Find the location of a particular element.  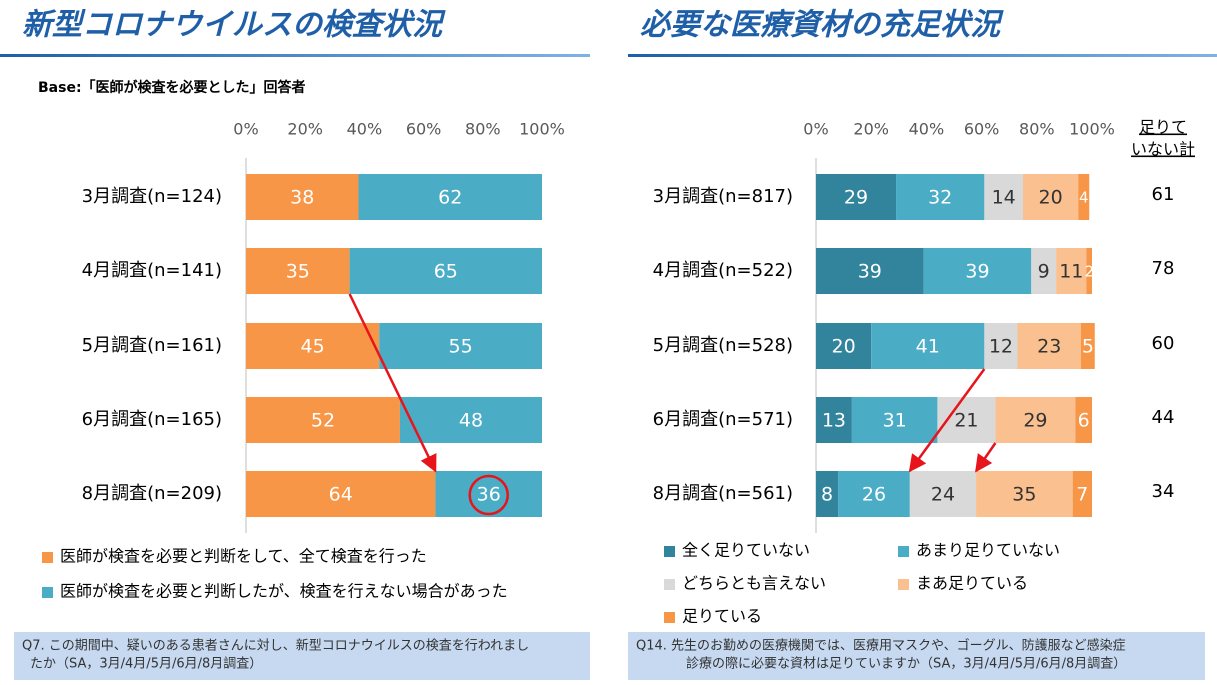

data-label: 31 is located at coordinates (895, 421).